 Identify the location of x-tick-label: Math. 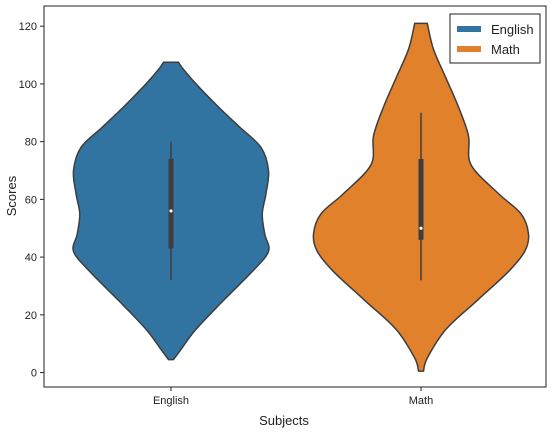
(421, 401).